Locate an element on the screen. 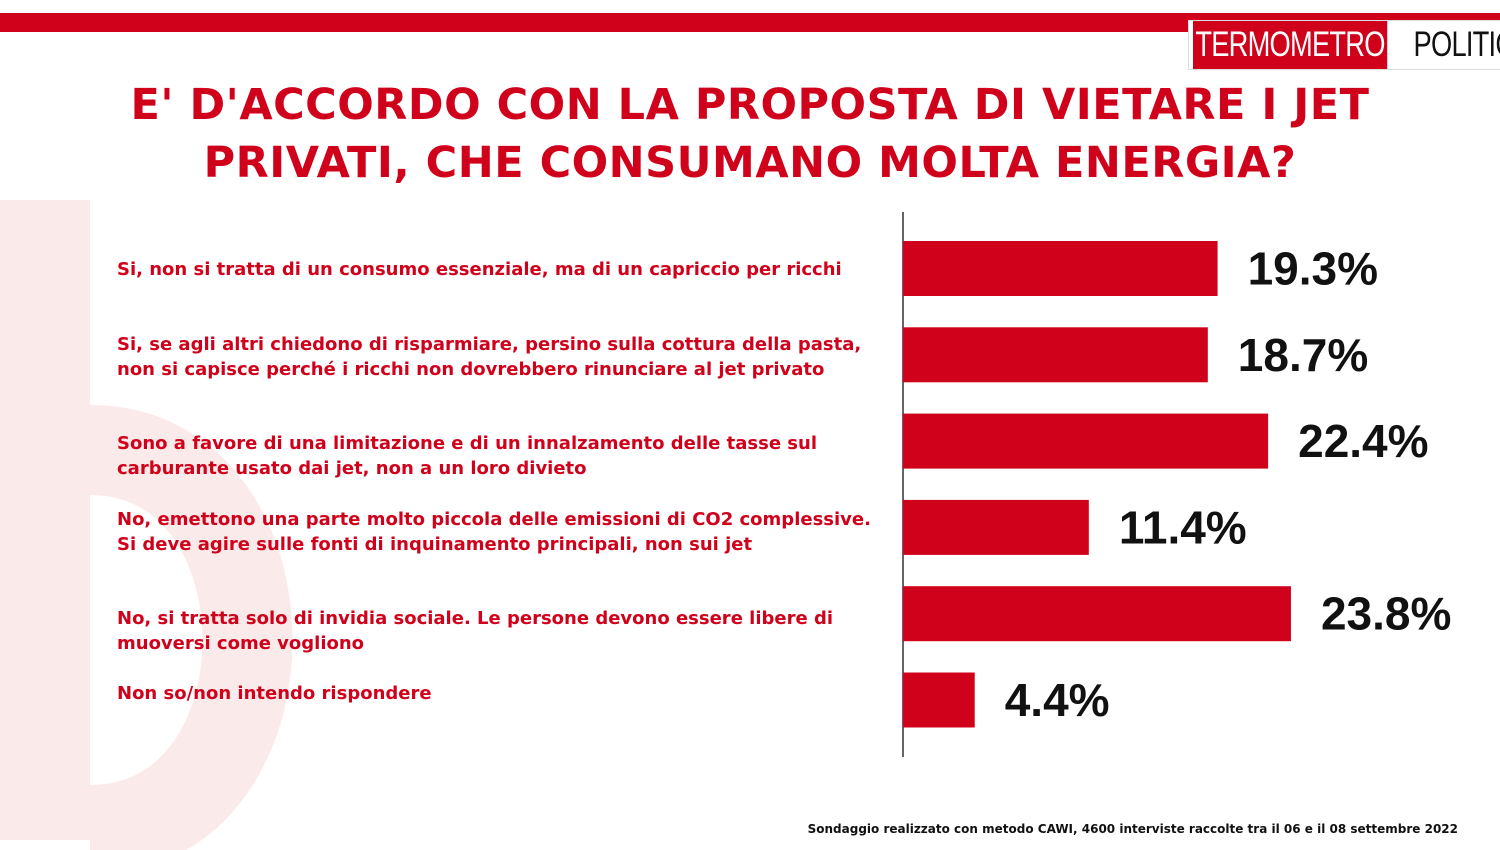  top-accent-bar is located at coordinates (750, 22).